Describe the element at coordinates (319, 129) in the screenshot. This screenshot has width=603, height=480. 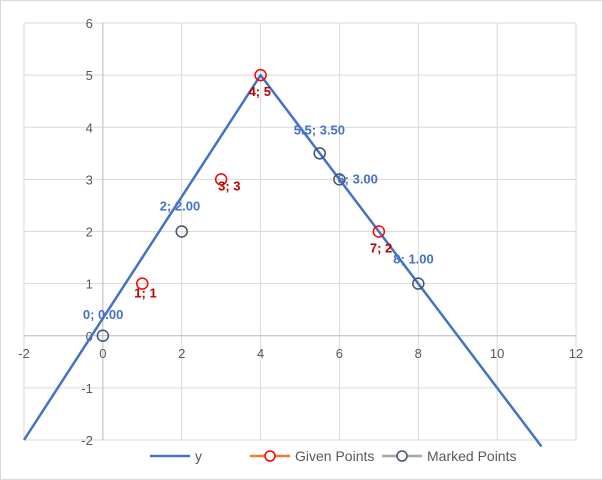
I see `marked-point-label: 5.5; 3.50` at that location.